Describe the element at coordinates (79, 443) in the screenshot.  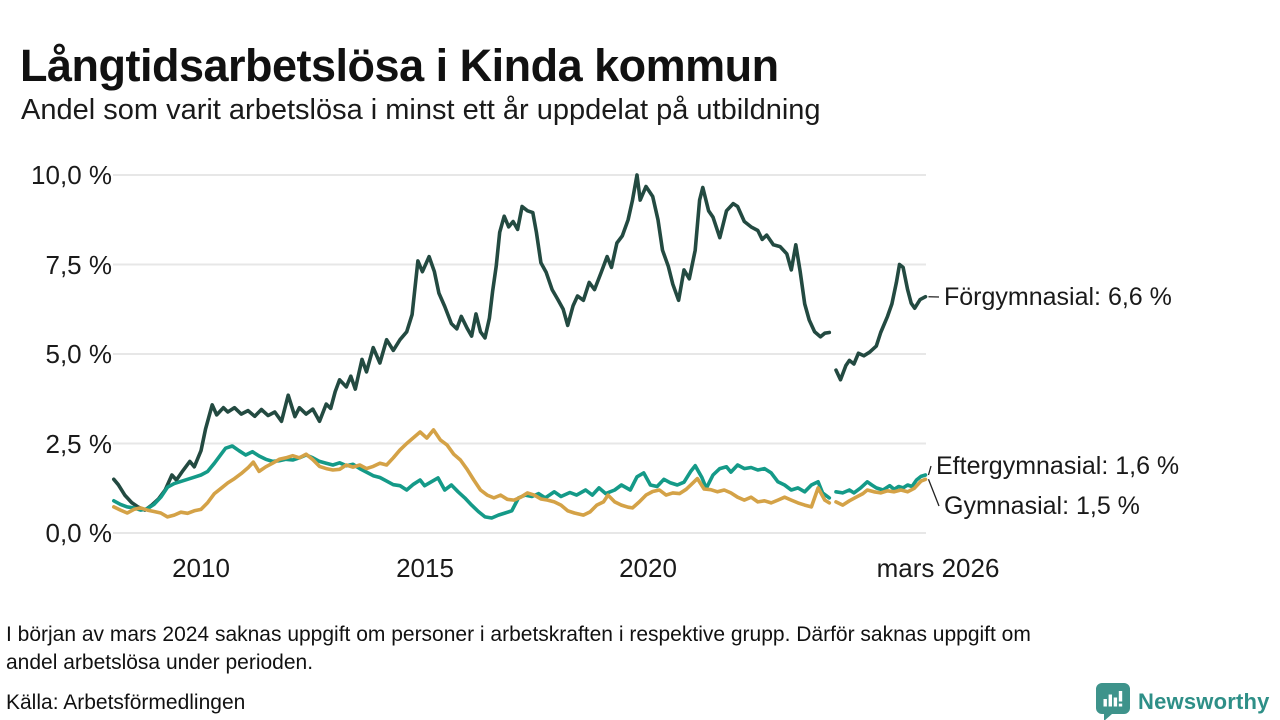
I see `y-axis-tick-label: 2,5 %` at that location.